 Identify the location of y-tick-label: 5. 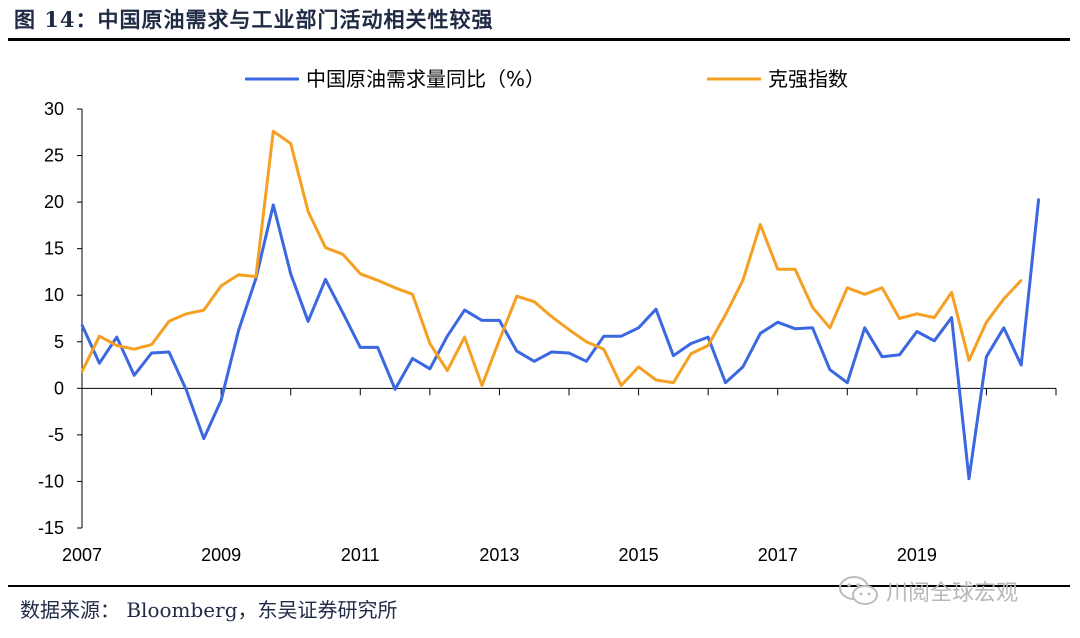
(59, 342).